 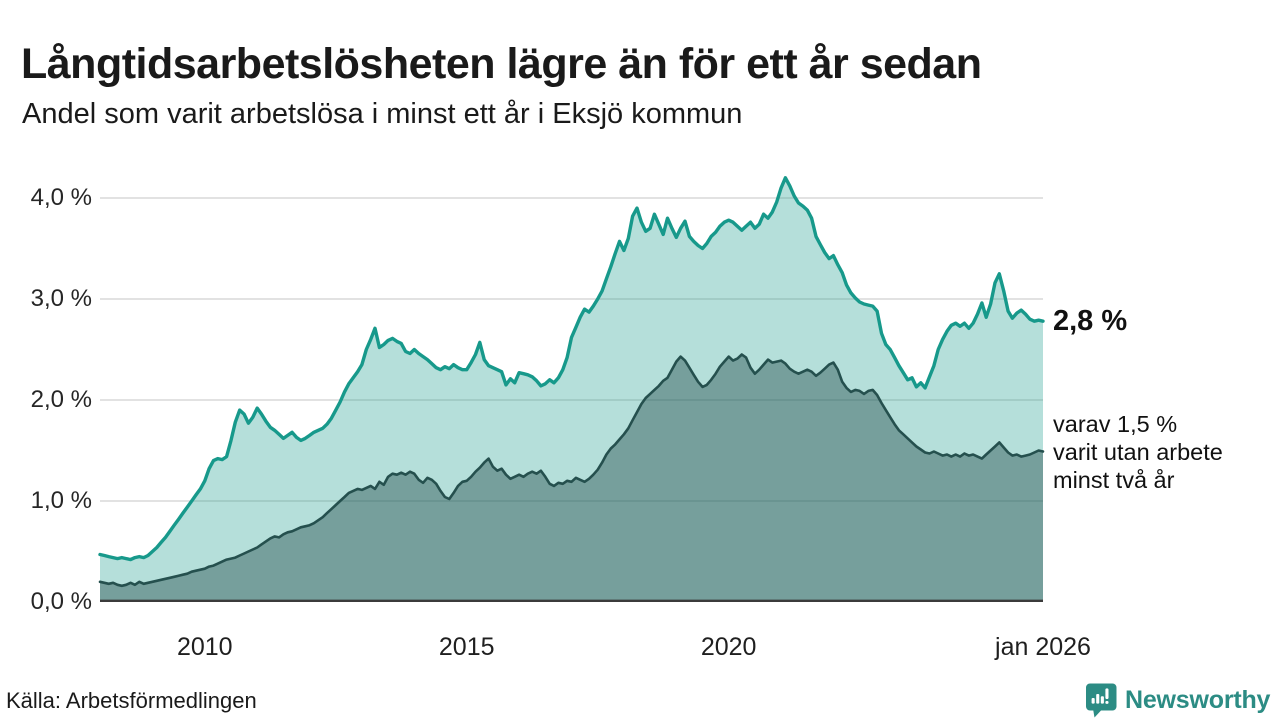 What do you see at coordinates (61, 298) in the screenshot?
I see `y-tick-label: 3,0 %` at bounding box center [61, 298].